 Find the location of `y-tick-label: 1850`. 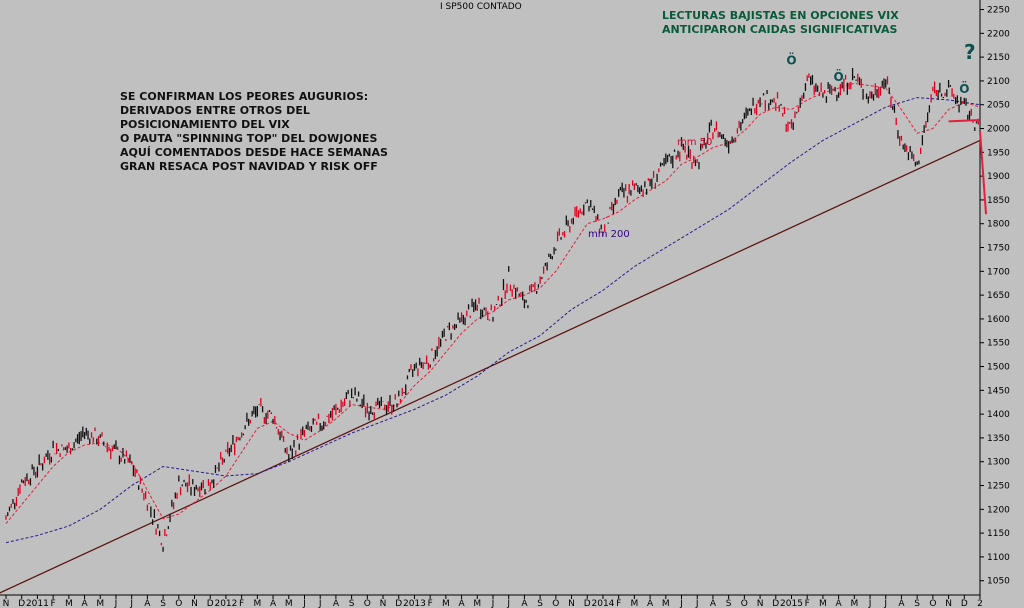

y-tick-label: 1850 is located at coordinates (998, 201).